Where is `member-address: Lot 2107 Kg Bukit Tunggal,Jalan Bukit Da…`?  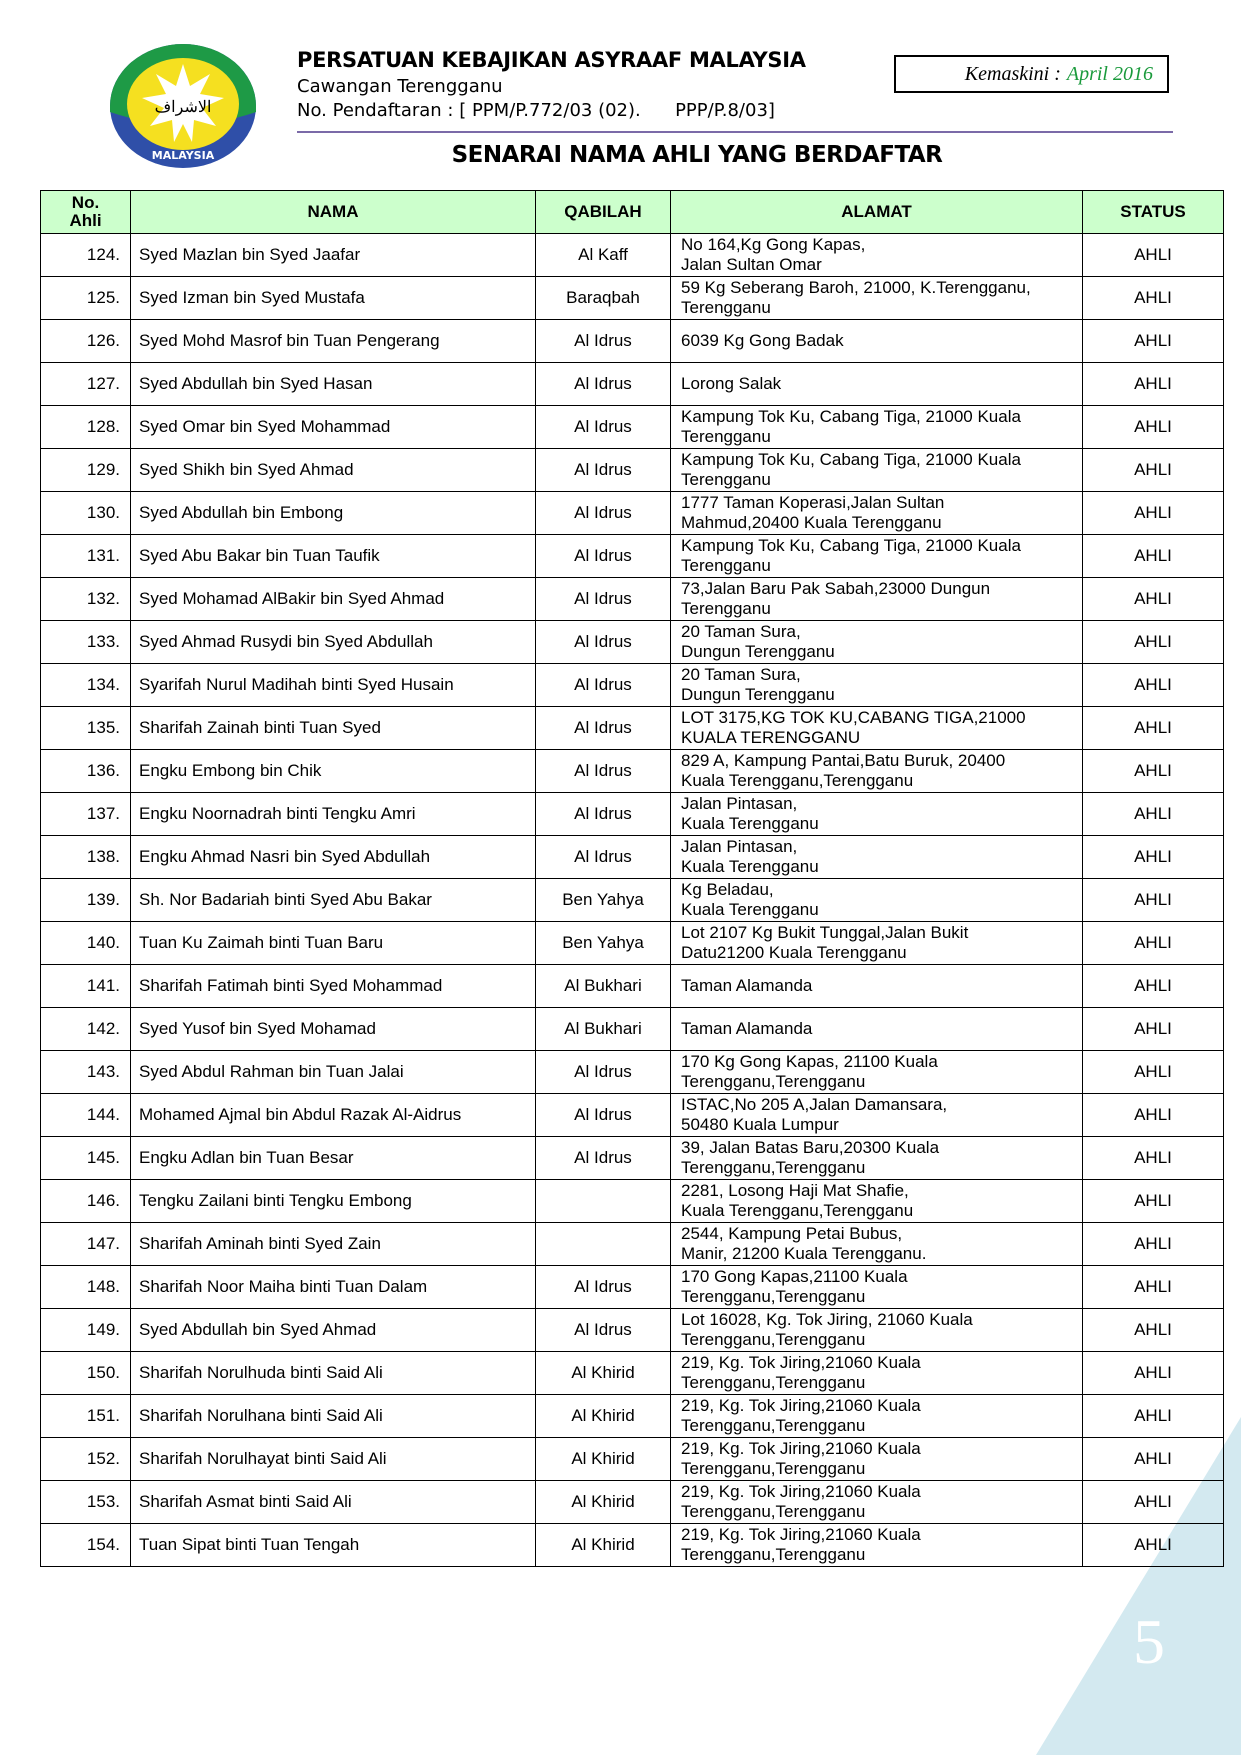 member-address: Lot 2107 Kg Bukit Tunggal,Jalan Bukit Da… is located at coordinates (876, 943).